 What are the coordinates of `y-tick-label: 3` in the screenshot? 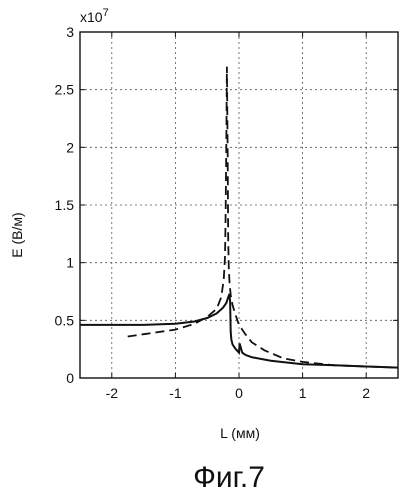 It's located at (70, 32).